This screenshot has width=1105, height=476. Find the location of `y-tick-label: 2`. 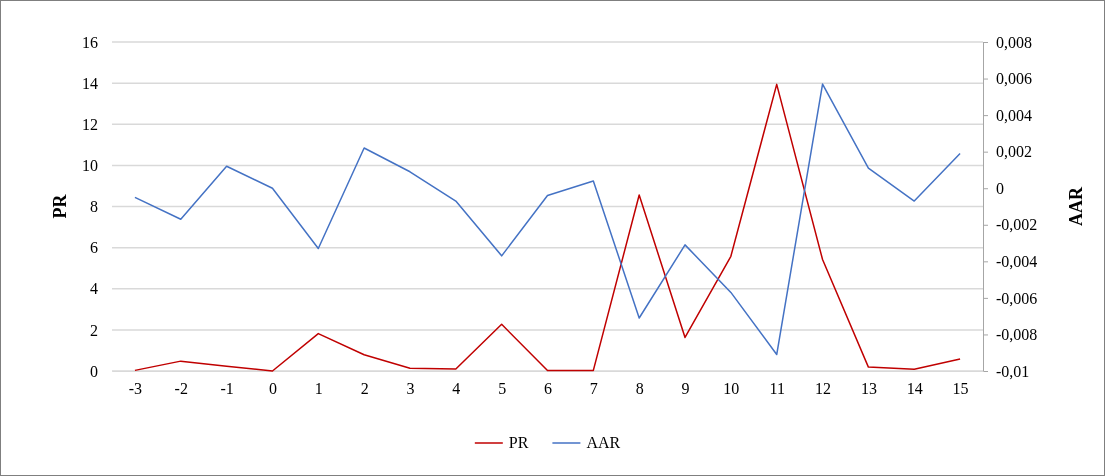

y-tick-label: 2 is located at coordinates (94, 330).